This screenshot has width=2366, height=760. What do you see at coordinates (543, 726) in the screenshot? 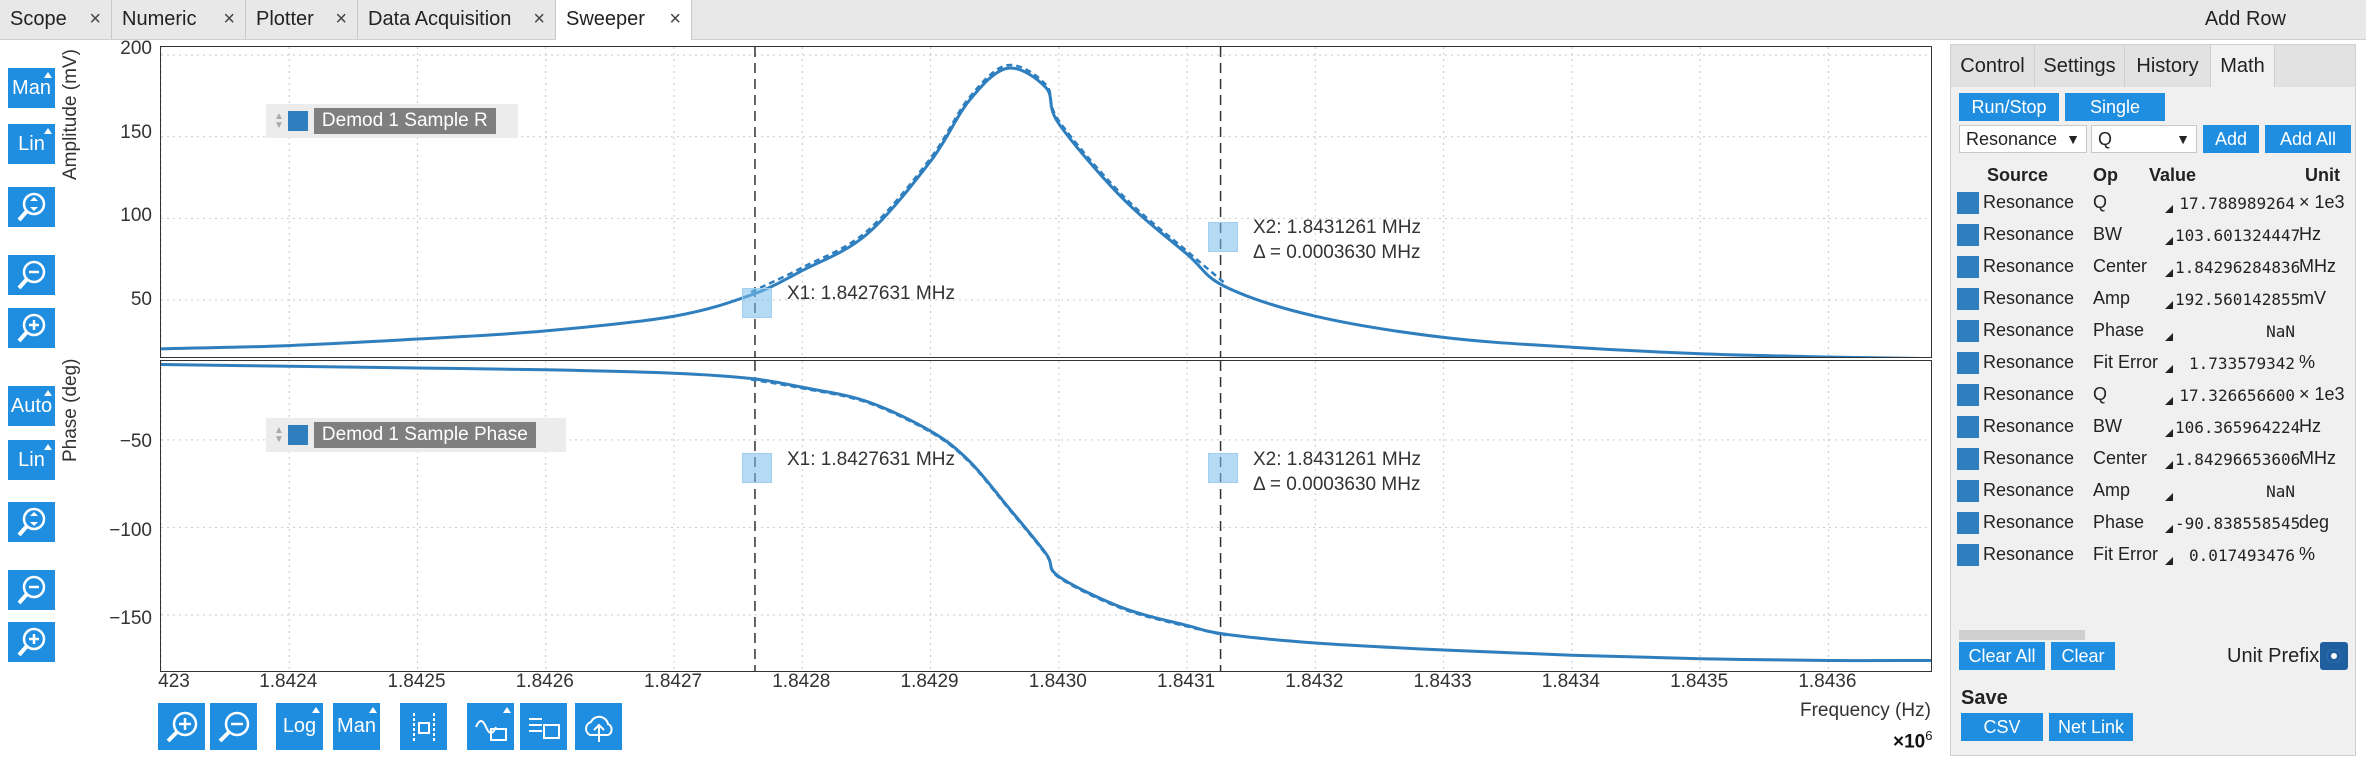
I see `save-table-button` at bounding box center [543, 726].